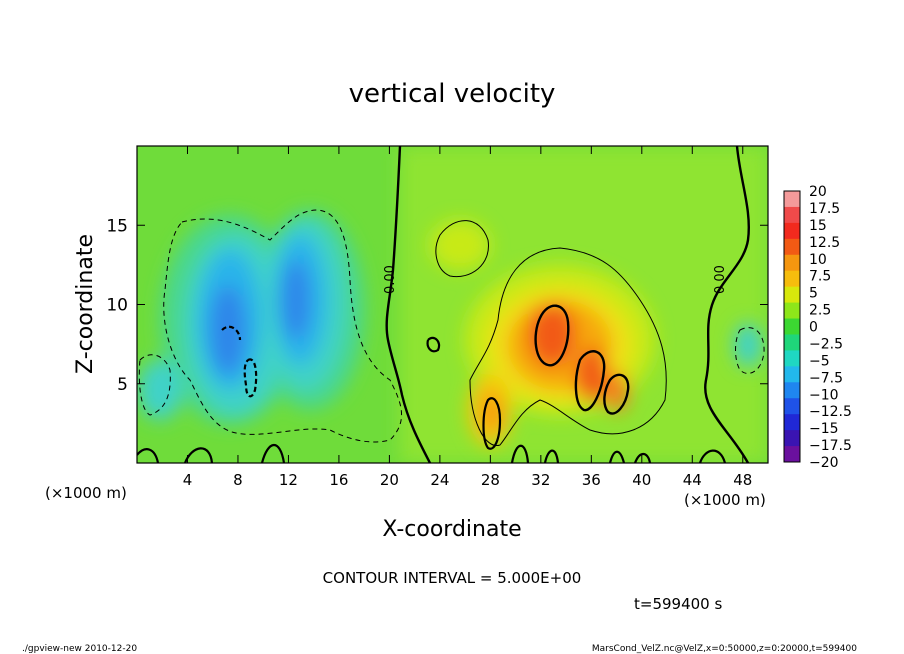 Image resolution: width=904 pixels, height=654 pixels. What do you see at coordinates (742, 480) in the screenshot?
I see `x-tick-label: 48` at bounding box center [742, 480].